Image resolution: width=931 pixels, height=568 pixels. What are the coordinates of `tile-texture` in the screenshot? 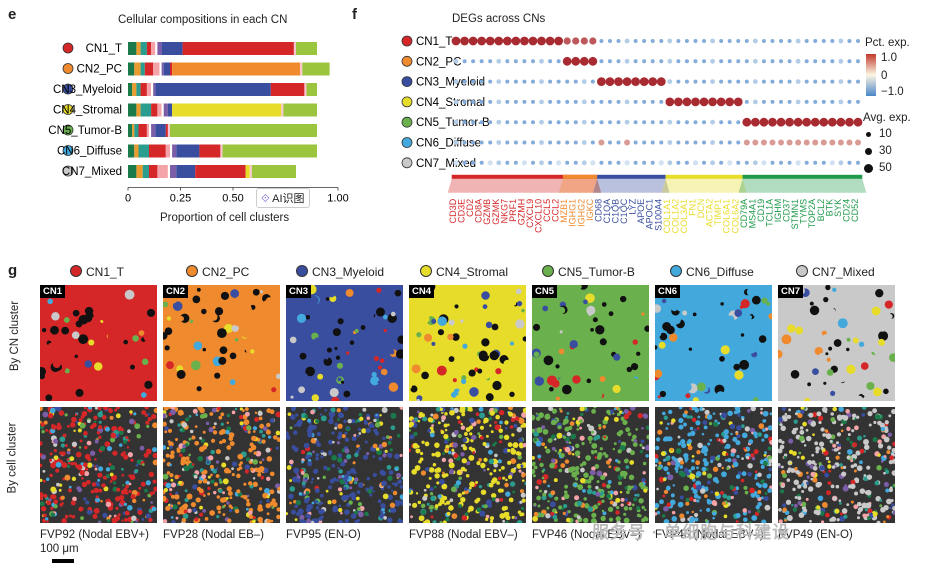 It's located at (467, 343).